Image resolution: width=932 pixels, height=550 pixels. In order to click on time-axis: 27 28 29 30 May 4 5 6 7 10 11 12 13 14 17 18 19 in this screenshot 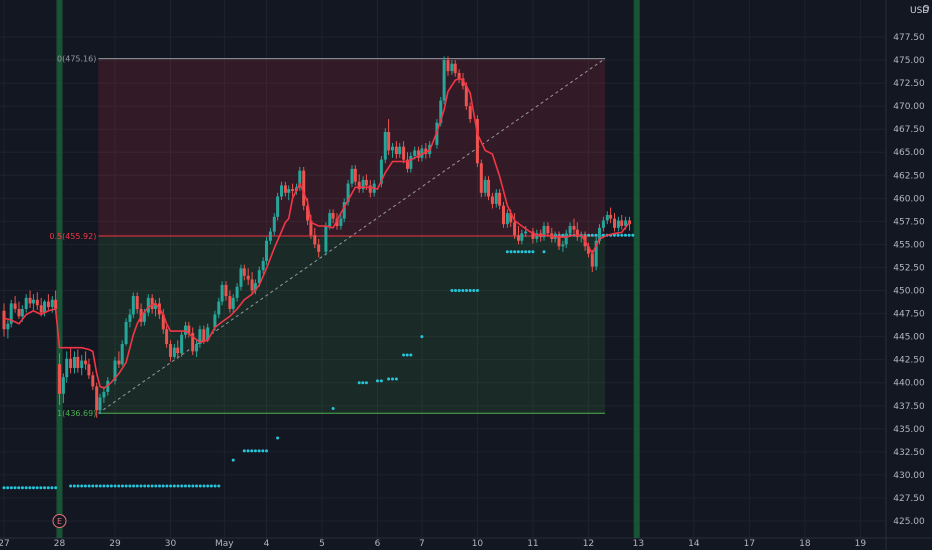, I will do `click(433, 544)`.